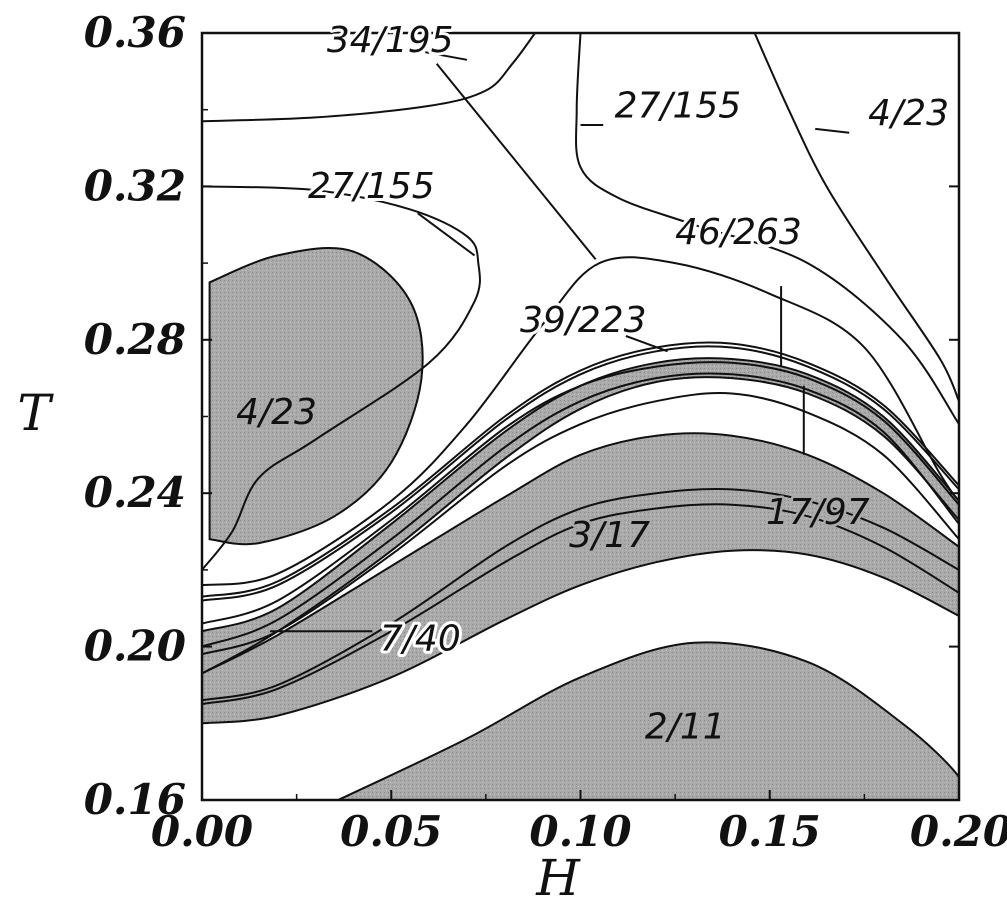  I want to click on x-axis-title: H, so click(558, 878).